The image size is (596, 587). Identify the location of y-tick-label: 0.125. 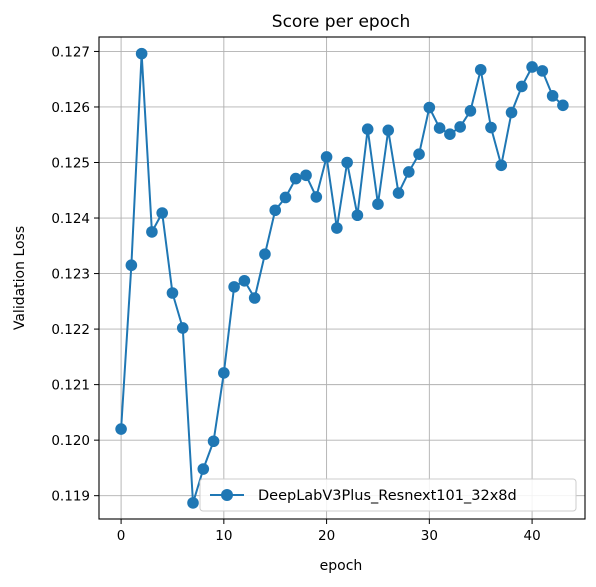
(70, 163).